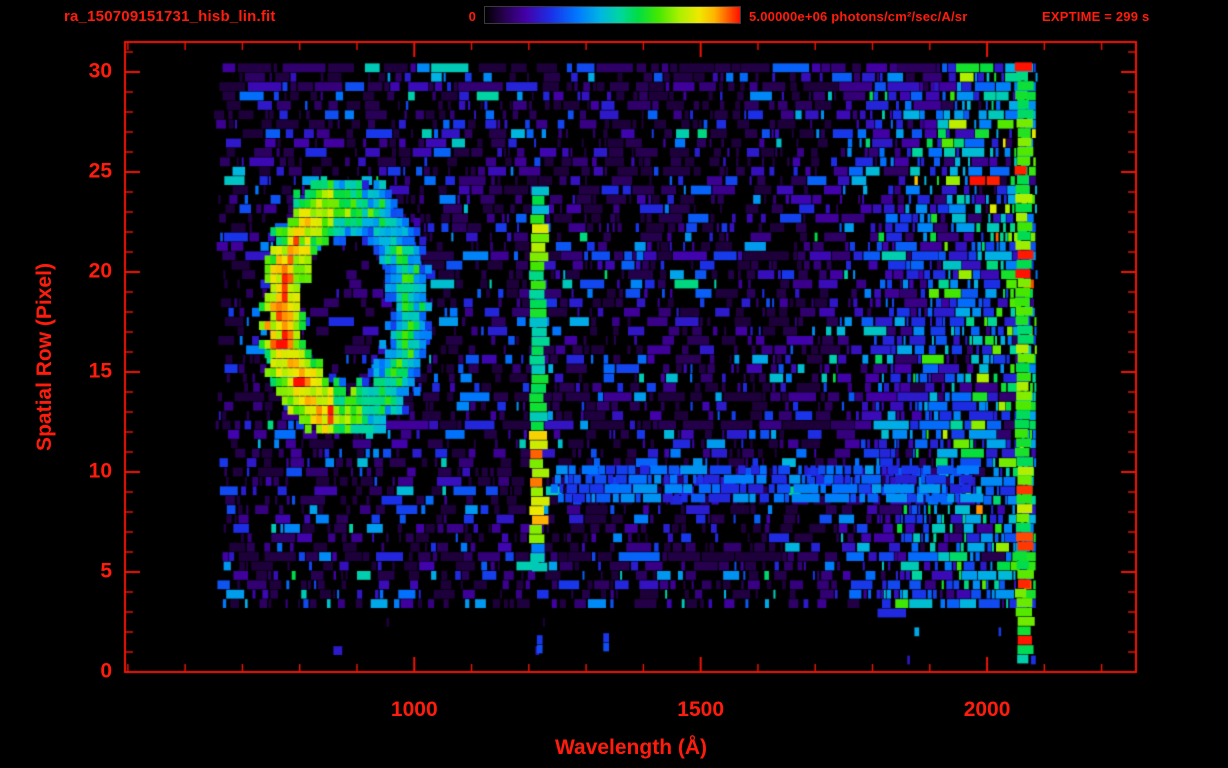 This screenshot has height=768, width=1228. What do you see at coordinates (100, 471) in the screenshot?
I see `y-tick-label: 10` at bounding box center [100, 471].